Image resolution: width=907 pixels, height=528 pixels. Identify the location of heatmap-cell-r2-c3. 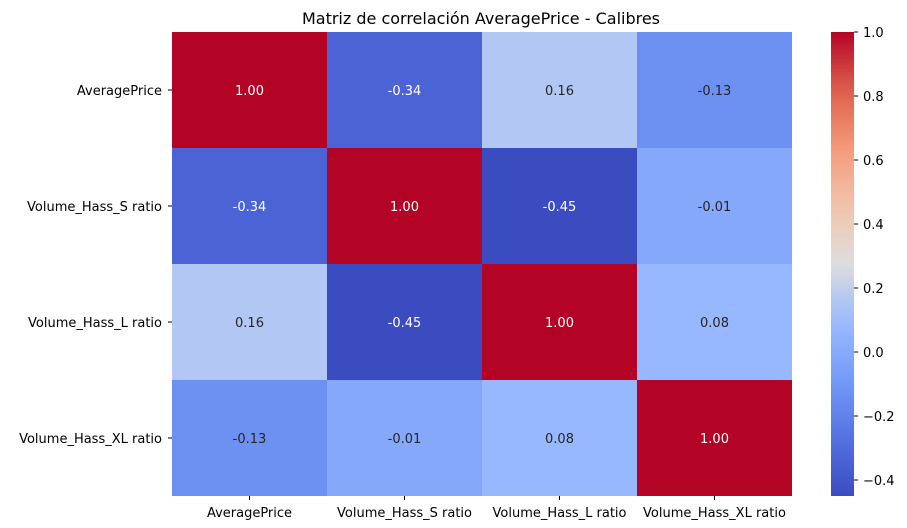
(714, 322).